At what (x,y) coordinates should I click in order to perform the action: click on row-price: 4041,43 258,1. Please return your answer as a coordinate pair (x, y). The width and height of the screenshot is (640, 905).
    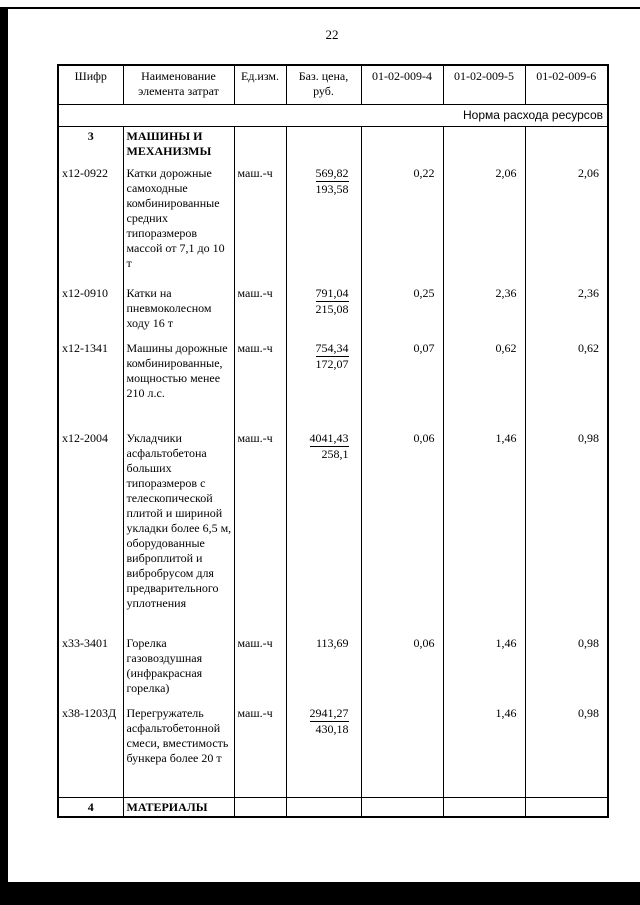
    Looking at the image, I should click on (323, 531).